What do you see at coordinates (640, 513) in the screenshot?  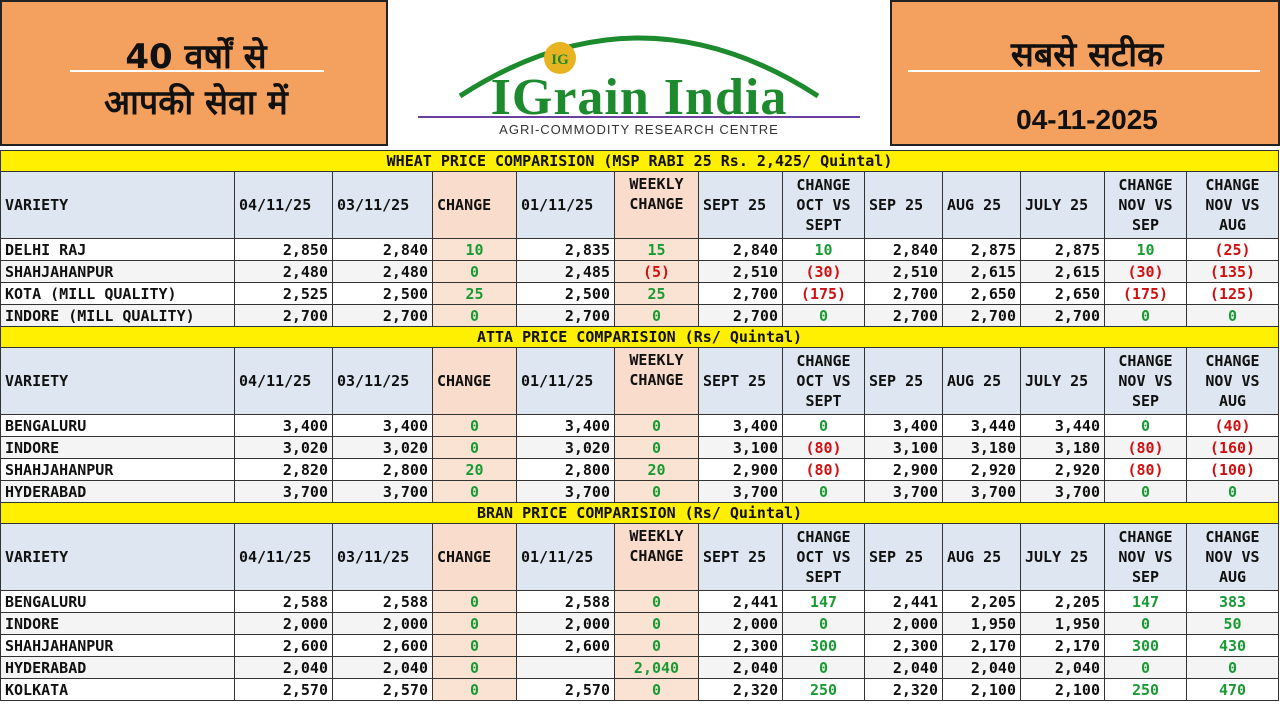 I see `section-title-row: BRAN PRICE COMPARISION (Rs/ Quintal)` at bounding box center [640, 513].